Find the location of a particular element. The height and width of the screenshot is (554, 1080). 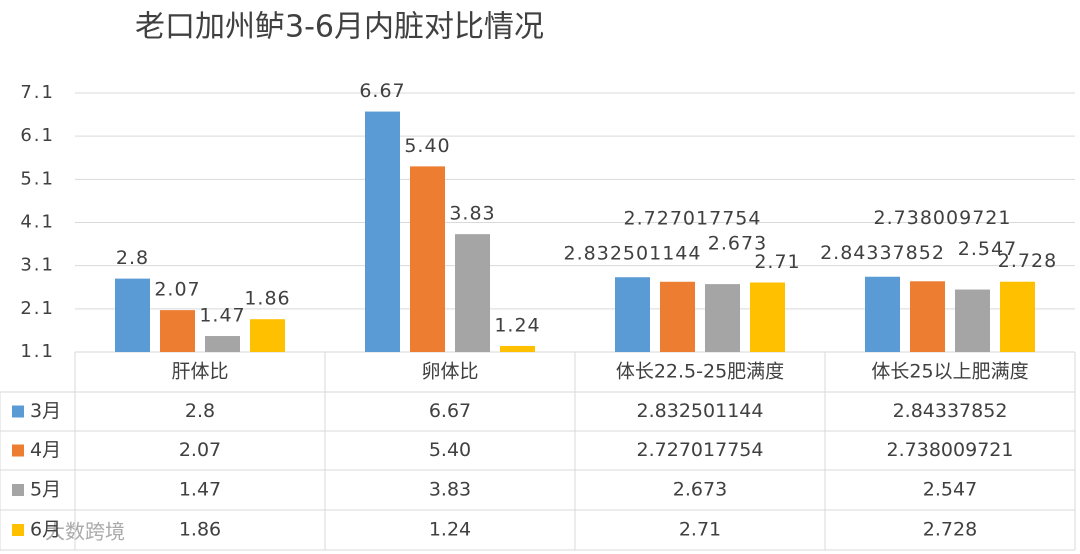

table-cell: 2.832501144 is located at coordinates (700, 411).